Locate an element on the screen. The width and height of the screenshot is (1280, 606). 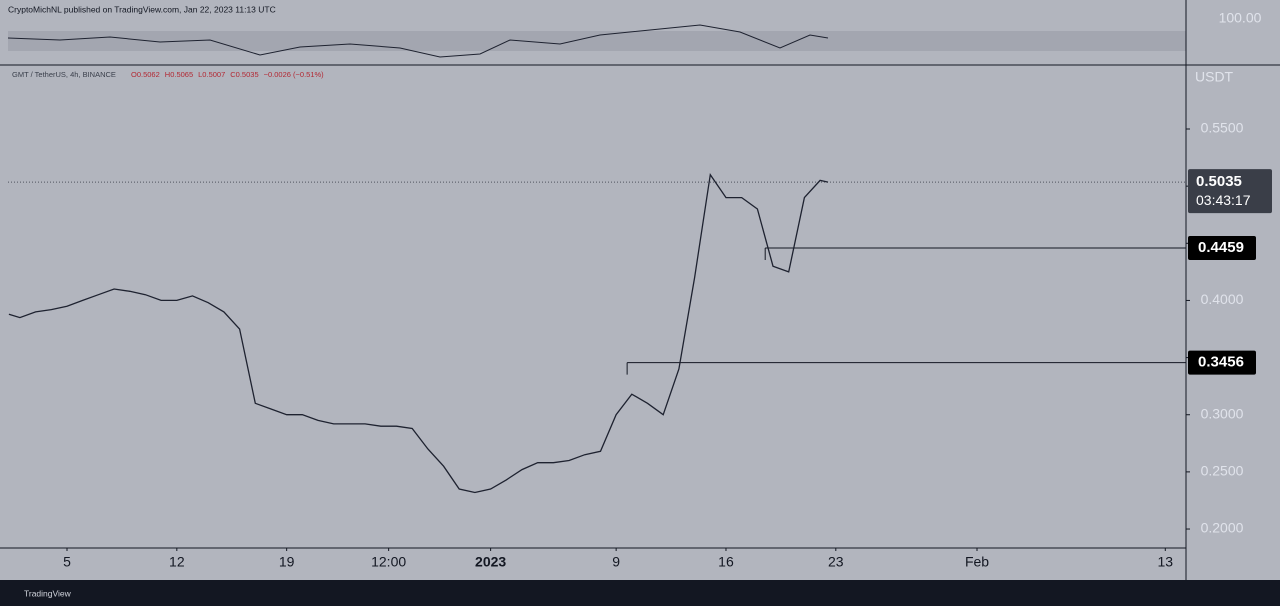
indicator-label: 100.00 is located at coordinates (1240, 18).